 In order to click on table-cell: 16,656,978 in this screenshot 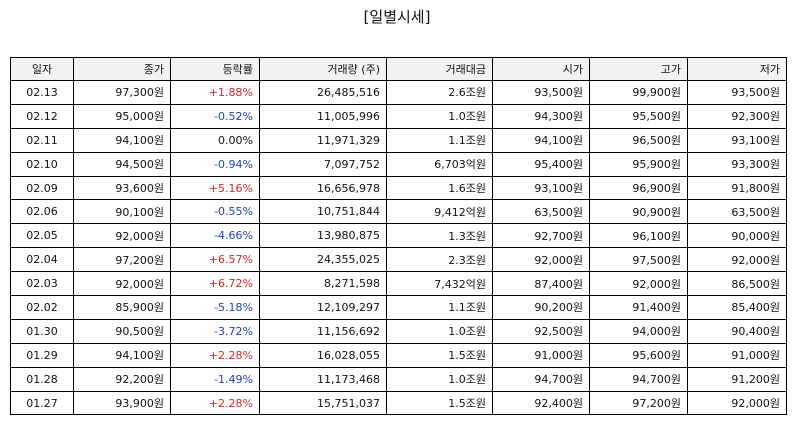, I will do `click(323, 188)`.